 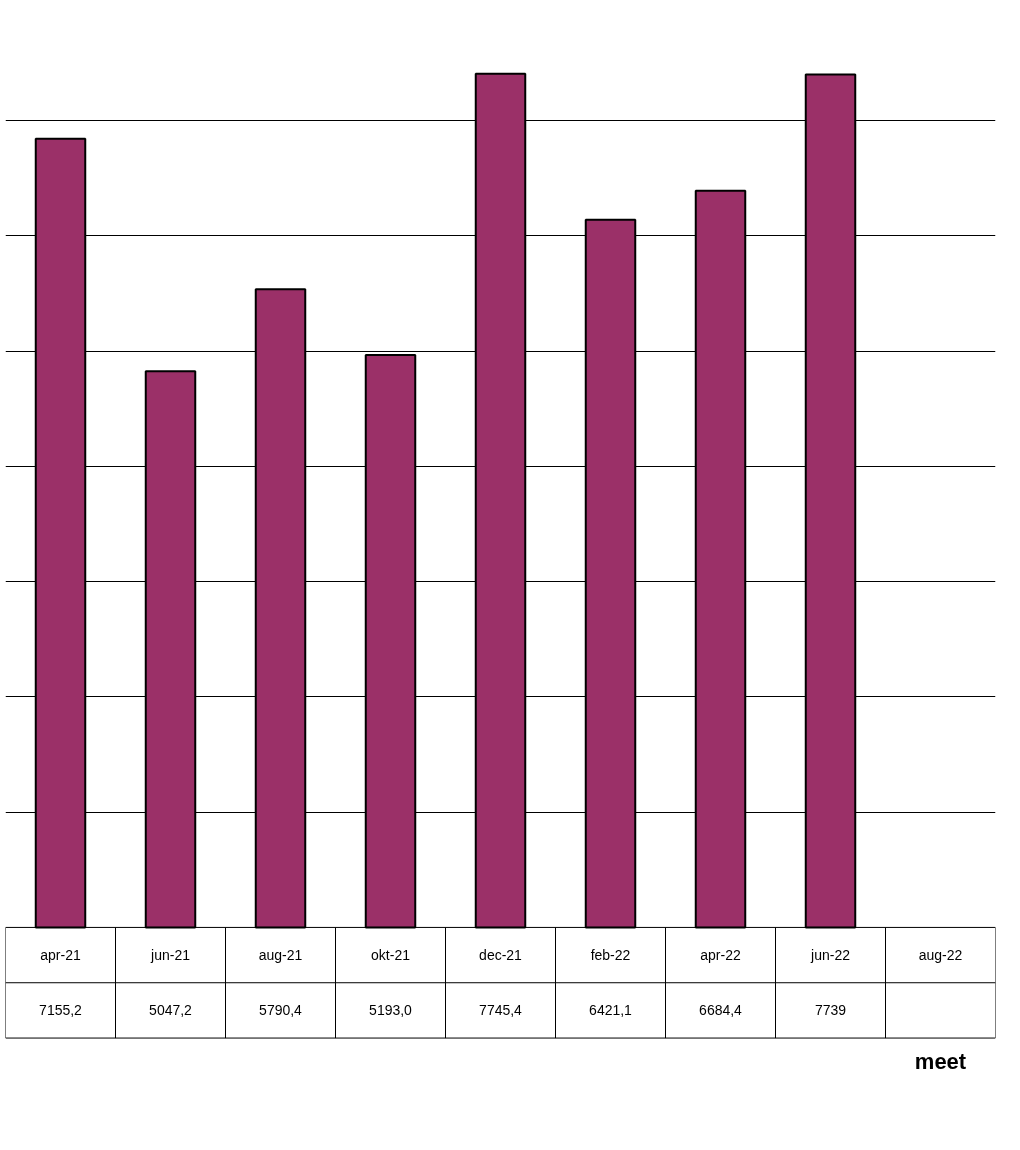 I want to click on x-tick-label: okt-21, so click(x=391, y=955).